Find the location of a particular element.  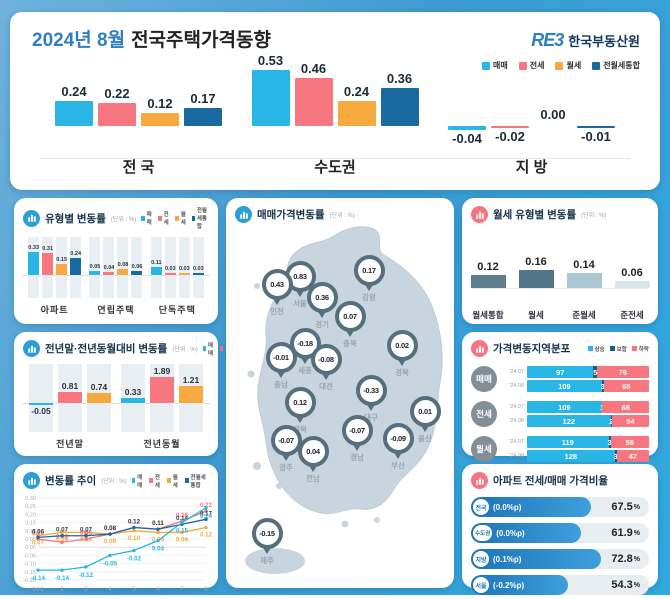

summary-bar-column: 0.00 is located at coordinates (553, 102).